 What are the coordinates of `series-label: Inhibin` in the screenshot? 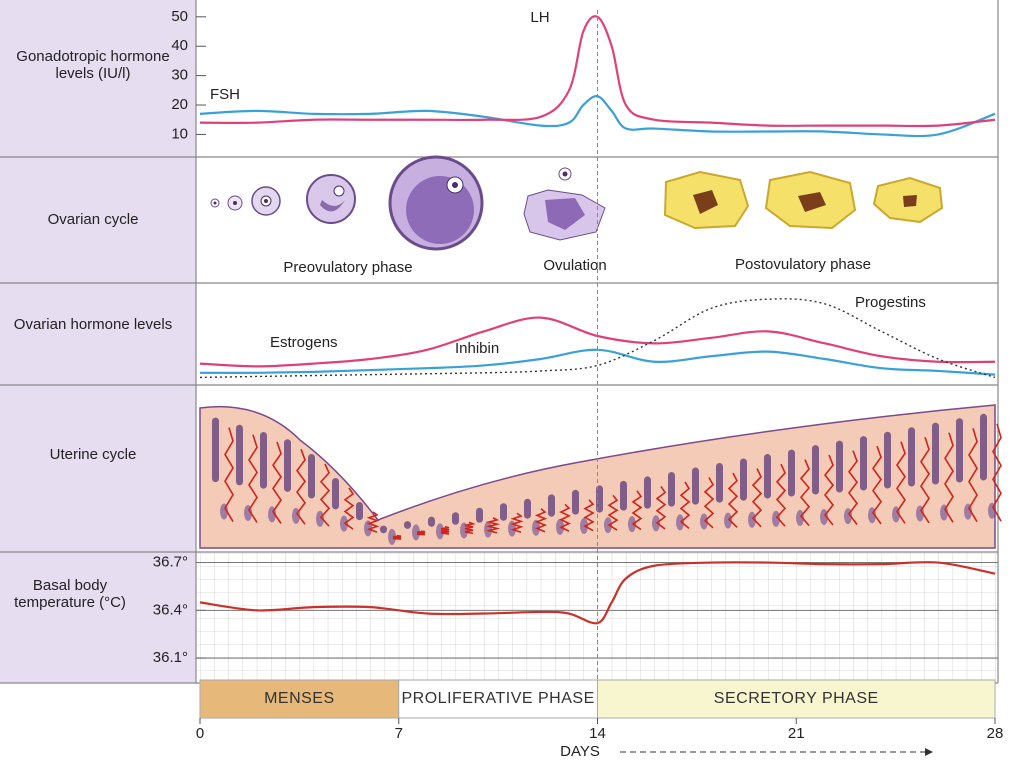 It's located at (477, 348).